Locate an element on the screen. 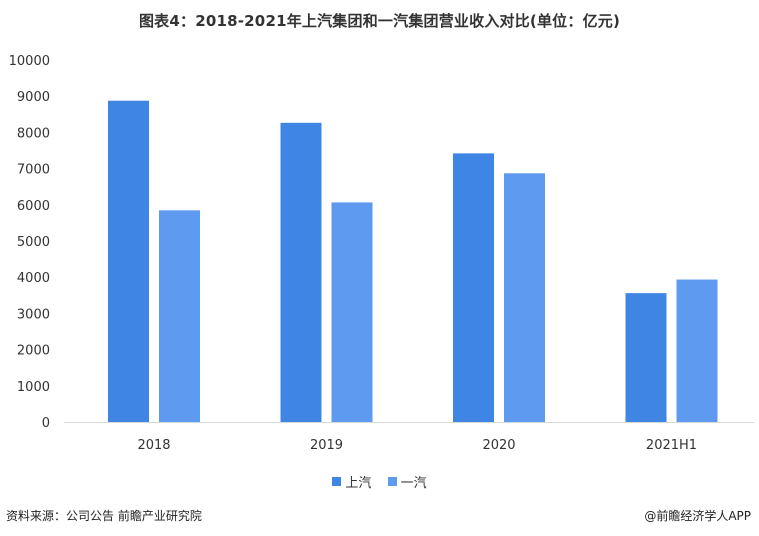 This screenshot has height=536, width=759. brand-note: @前瞻经济学人APP is located at coordinates (697, 516).